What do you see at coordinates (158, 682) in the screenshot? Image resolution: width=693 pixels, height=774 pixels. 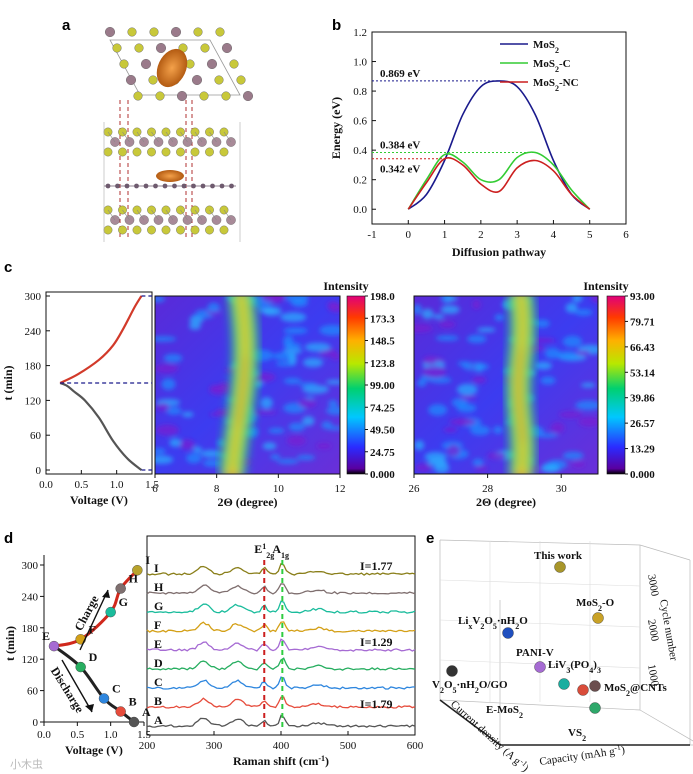 I see `raman-trace-label: C` at bounding box center [158, 682].